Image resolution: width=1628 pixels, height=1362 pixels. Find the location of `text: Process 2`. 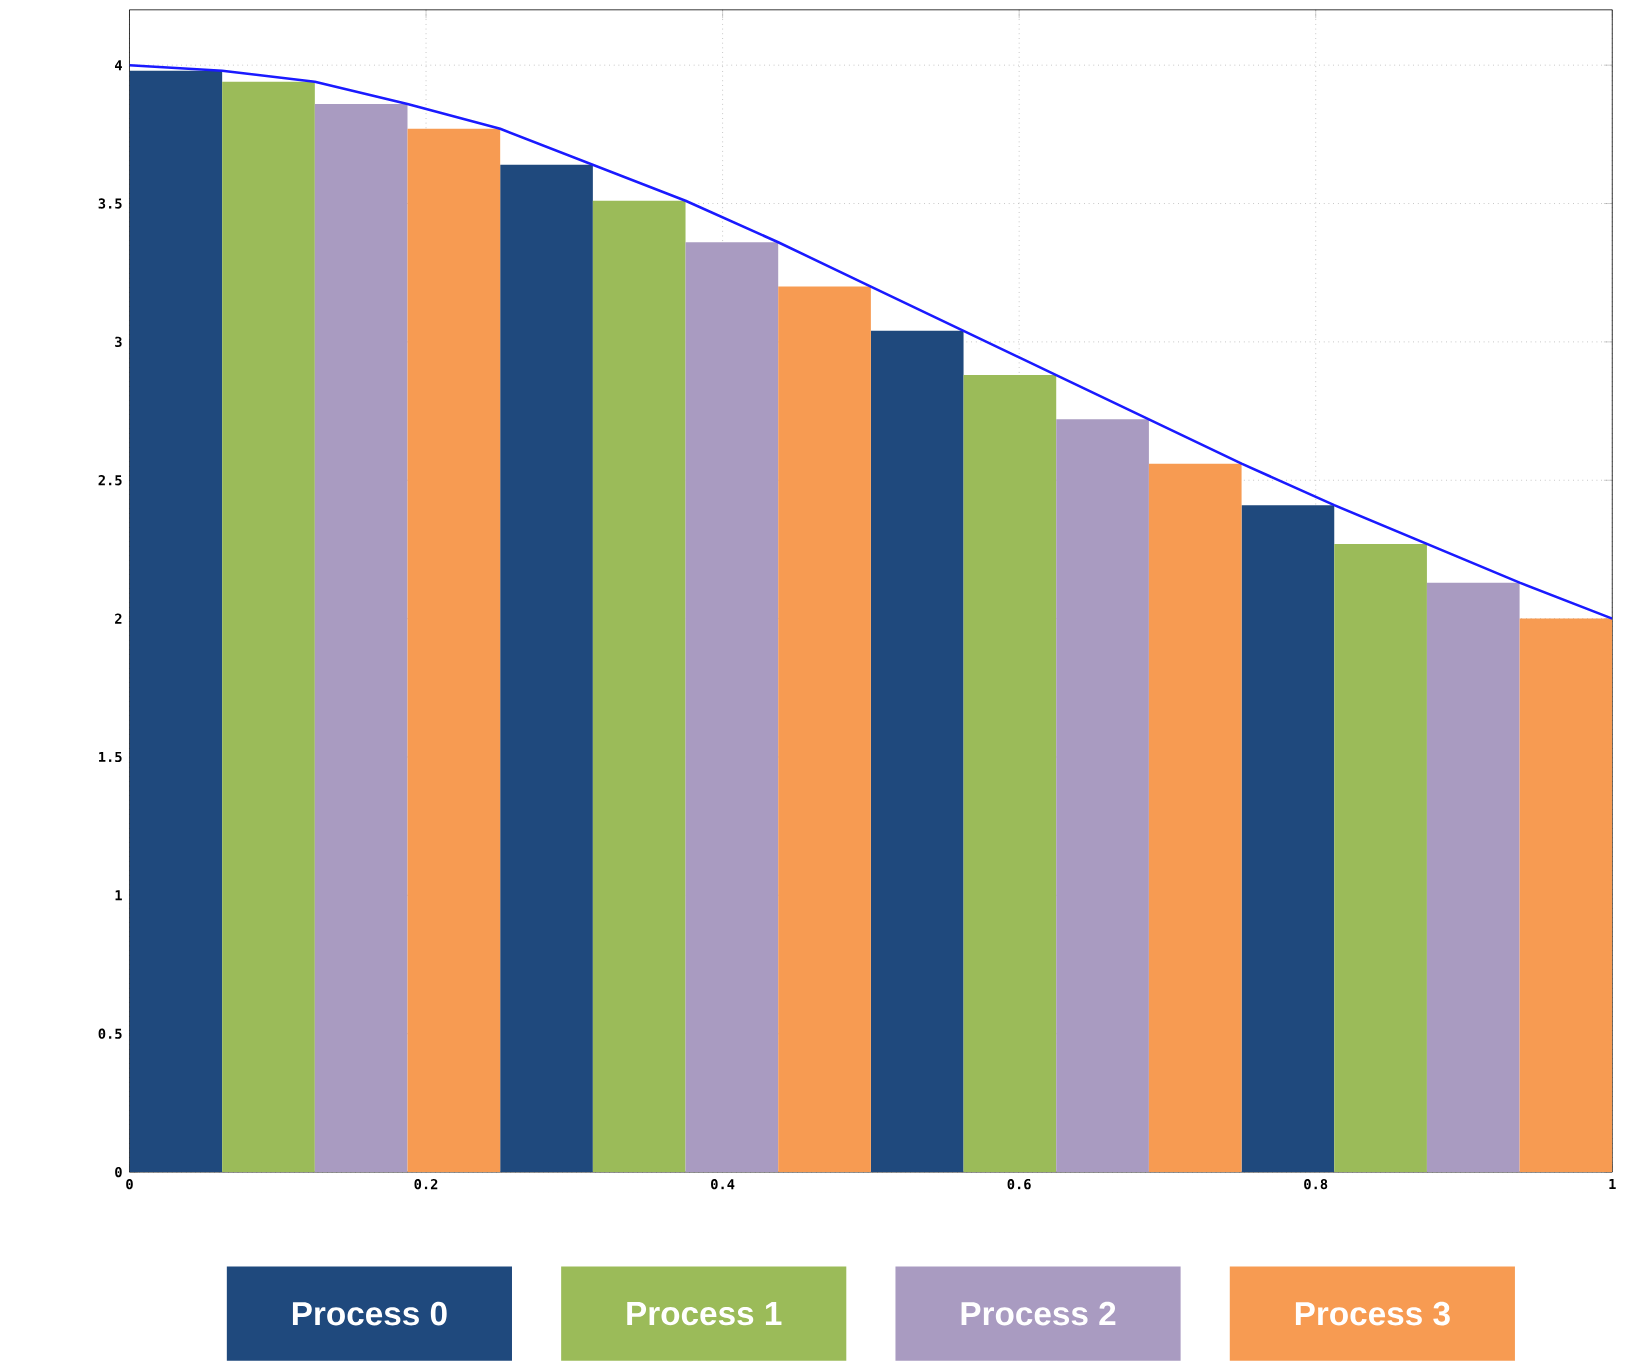

text: Process 2 is located at coordinates (1038, 1313).